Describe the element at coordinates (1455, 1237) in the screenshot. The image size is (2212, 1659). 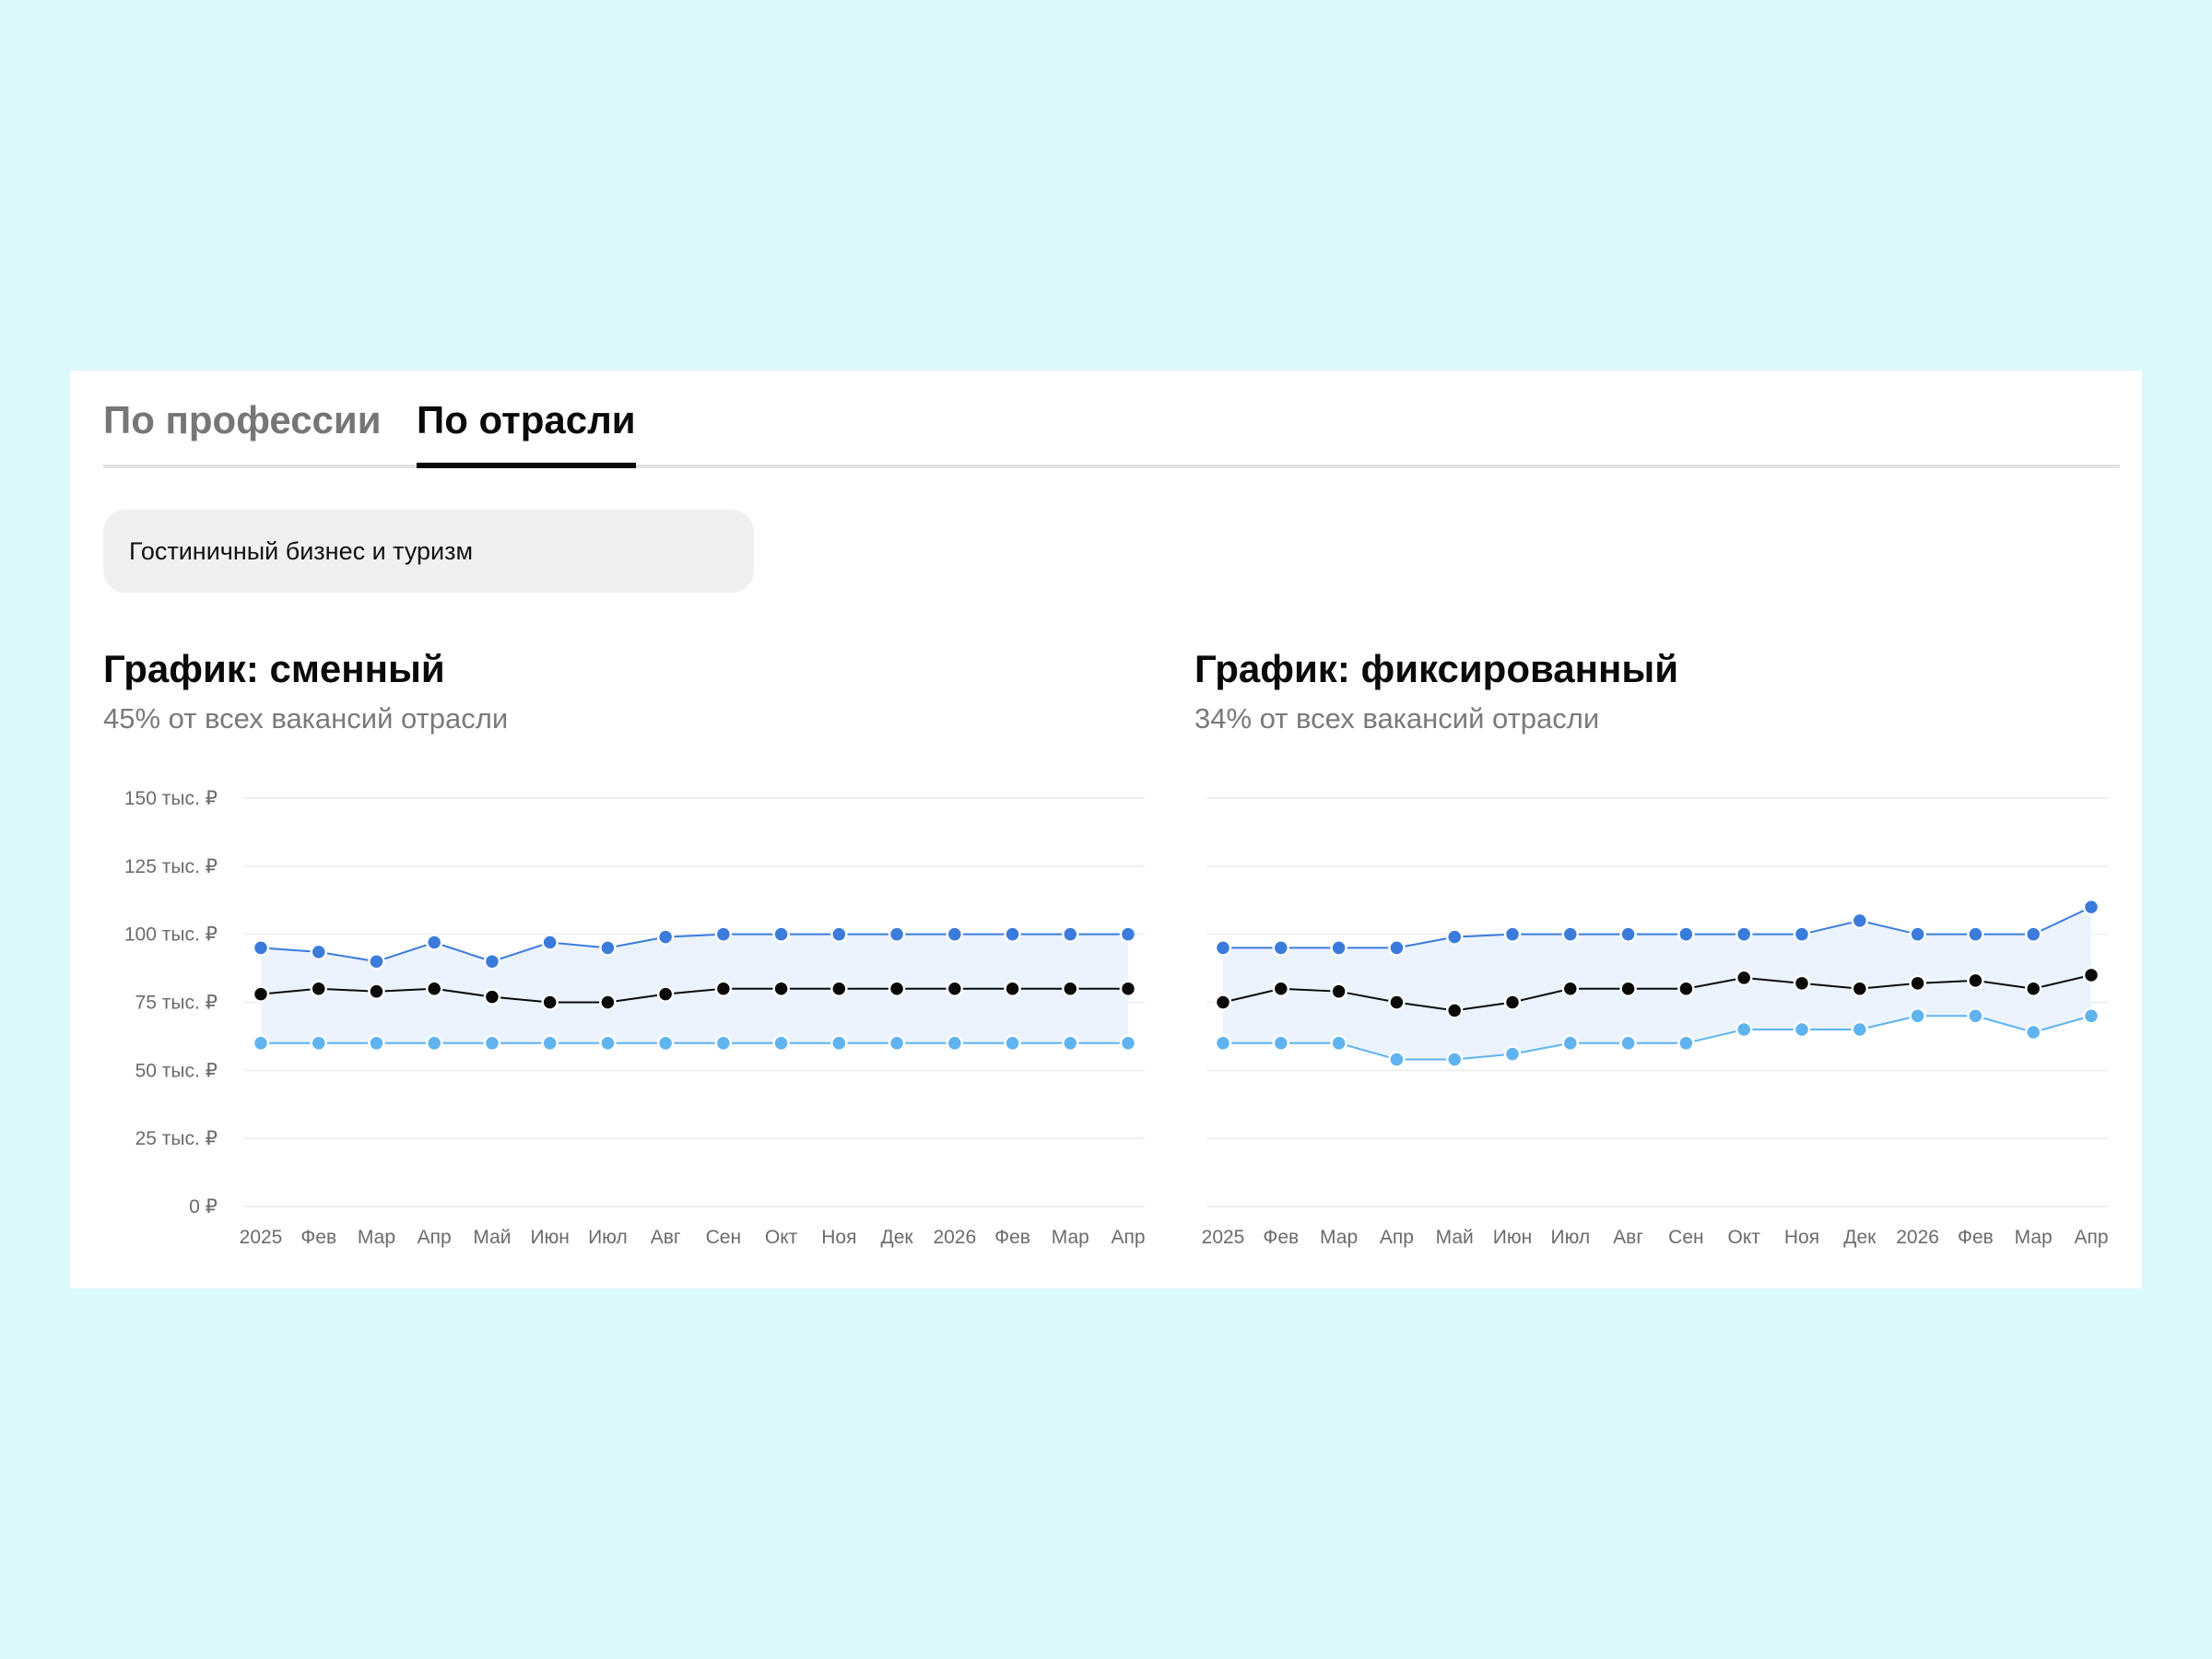
I see `x-tick-label: Май` at that location.